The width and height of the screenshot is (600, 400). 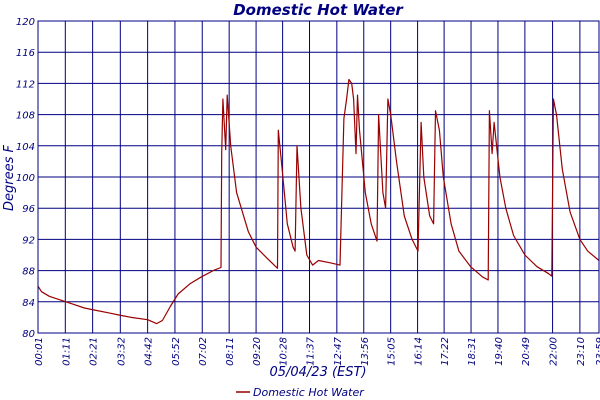 I want to click on x-tick-label: 05:52, so click(x=176, y=351).